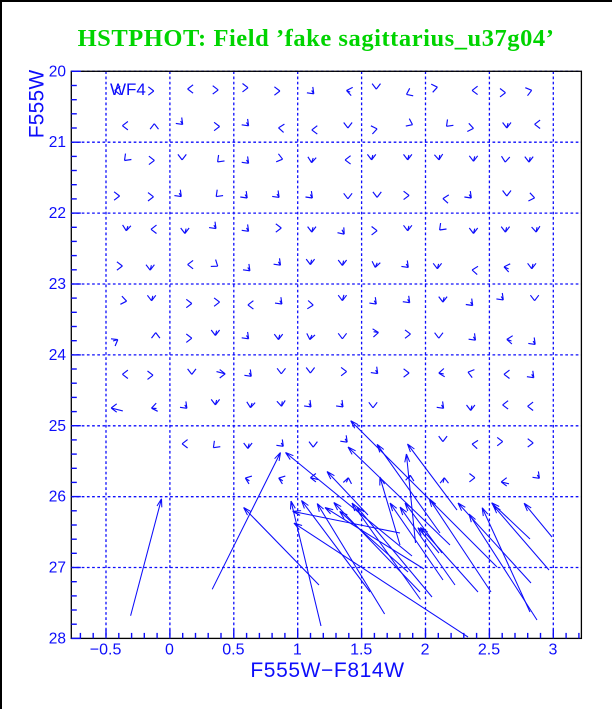 This screenshot has width=612, height=714. Describe the element at coordinates (169, 650) in the screenshot. I see `svg-text: 0` at that location.